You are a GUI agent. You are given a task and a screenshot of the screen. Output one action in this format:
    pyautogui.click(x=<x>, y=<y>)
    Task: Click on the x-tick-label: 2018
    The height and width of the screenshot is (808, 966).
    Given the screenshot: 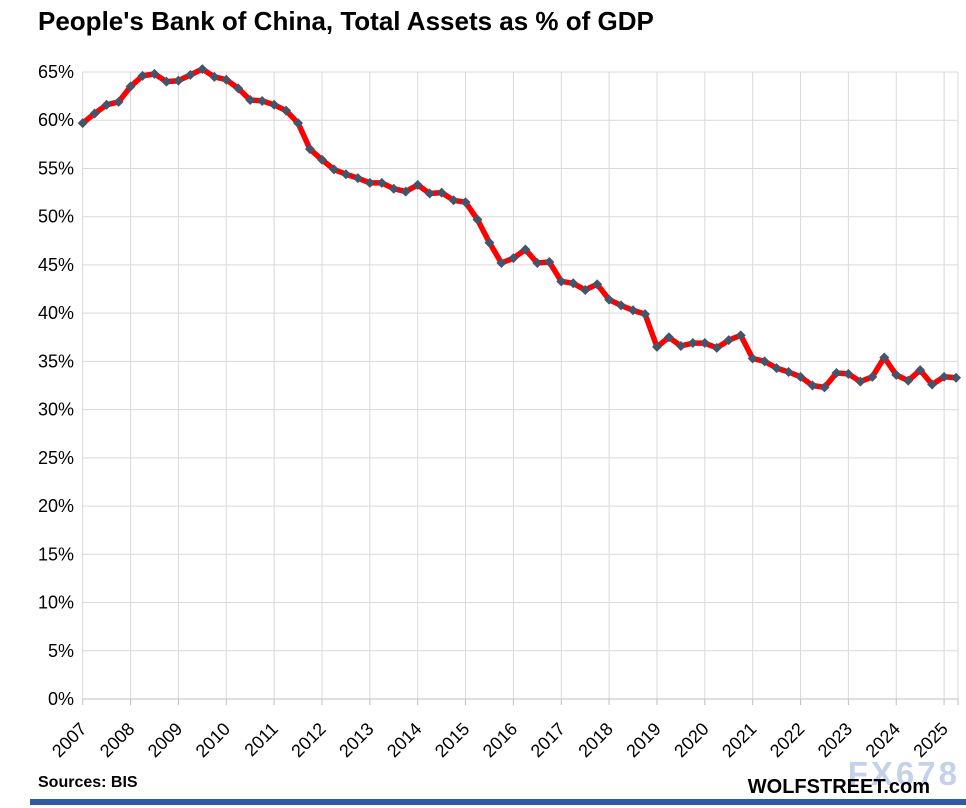 What is the action you would take?
    pyautogui.click(x=595, y=740)
    